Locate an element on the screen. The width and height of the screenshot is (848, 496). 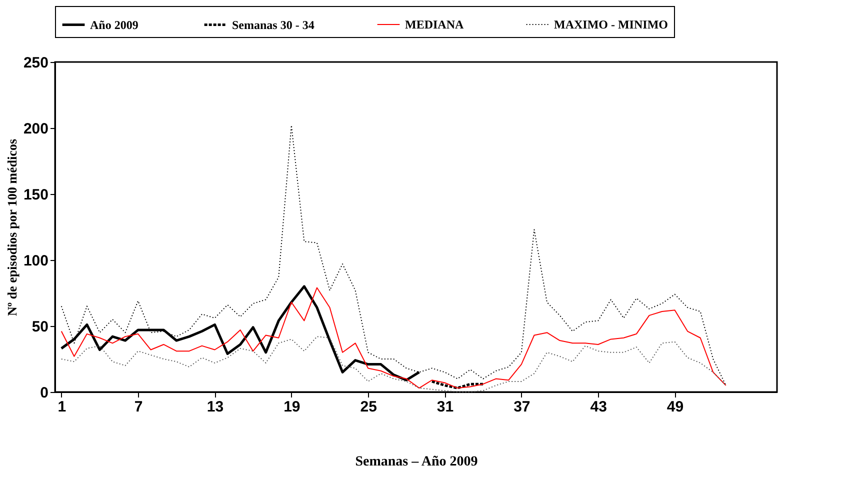
legend-label: Semanas 30 - 34 is located at coordinates (273, 25).